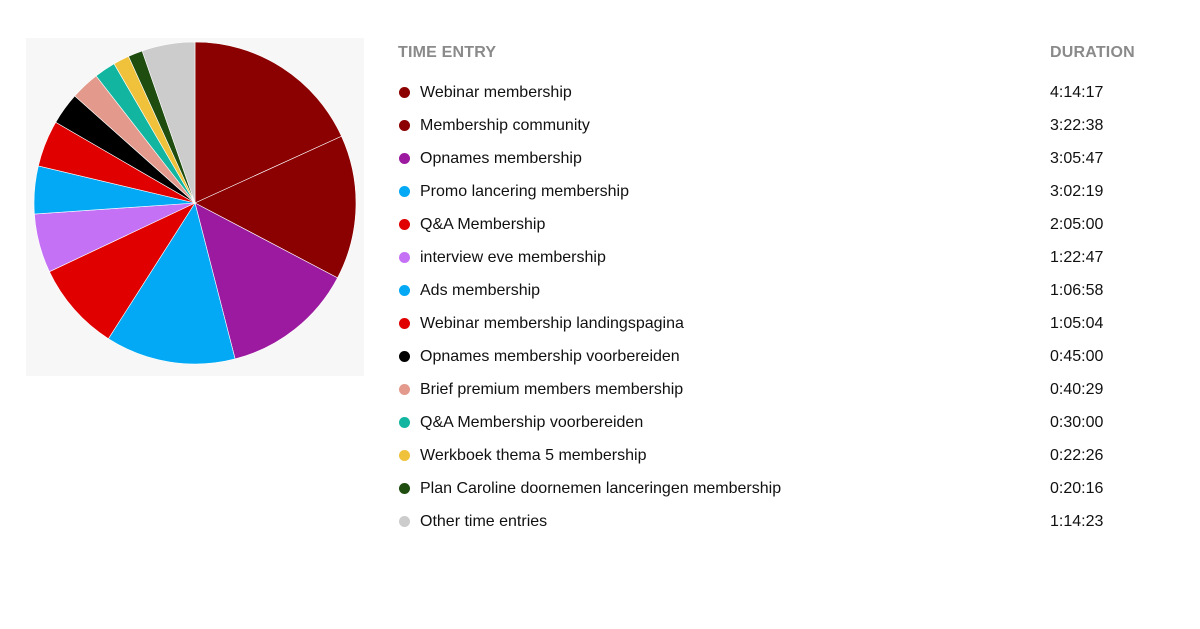 This screenshot has width=1200, height=629. I want to click on legend-row: Opnames membership 3:05:47, so click(778, 158).